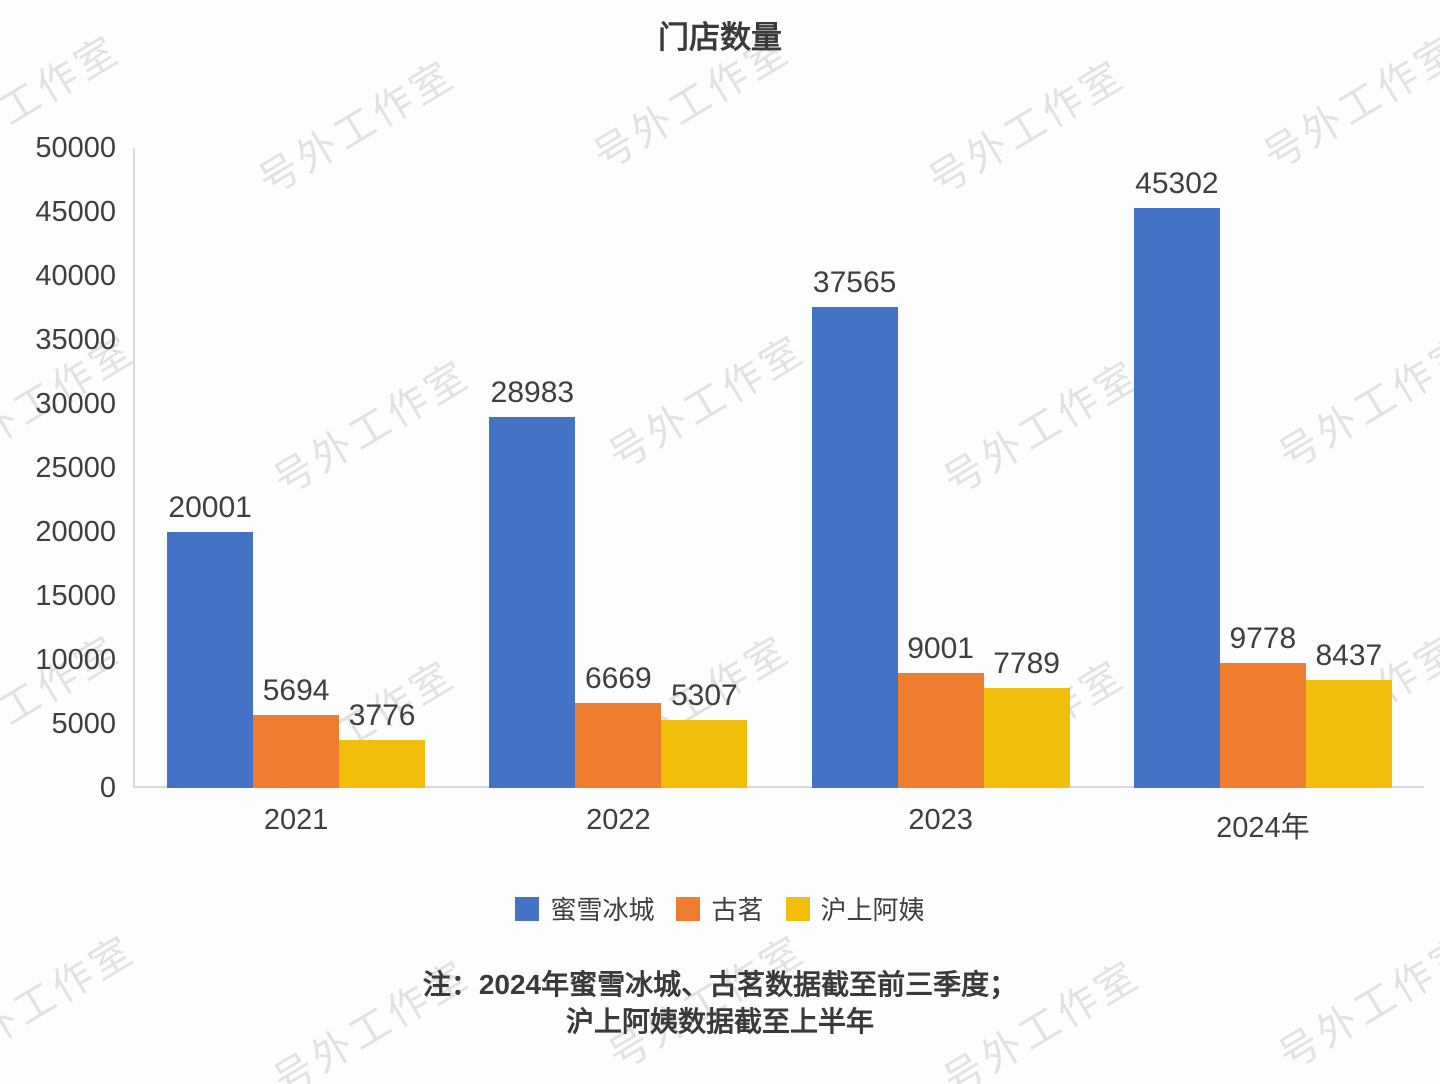 The width and height of the screenshot is (1440, 1084). Describe the element at coordinates (1026, 717) in the screenshot. I see `bar-沪上阿姨: 7789` at that location.